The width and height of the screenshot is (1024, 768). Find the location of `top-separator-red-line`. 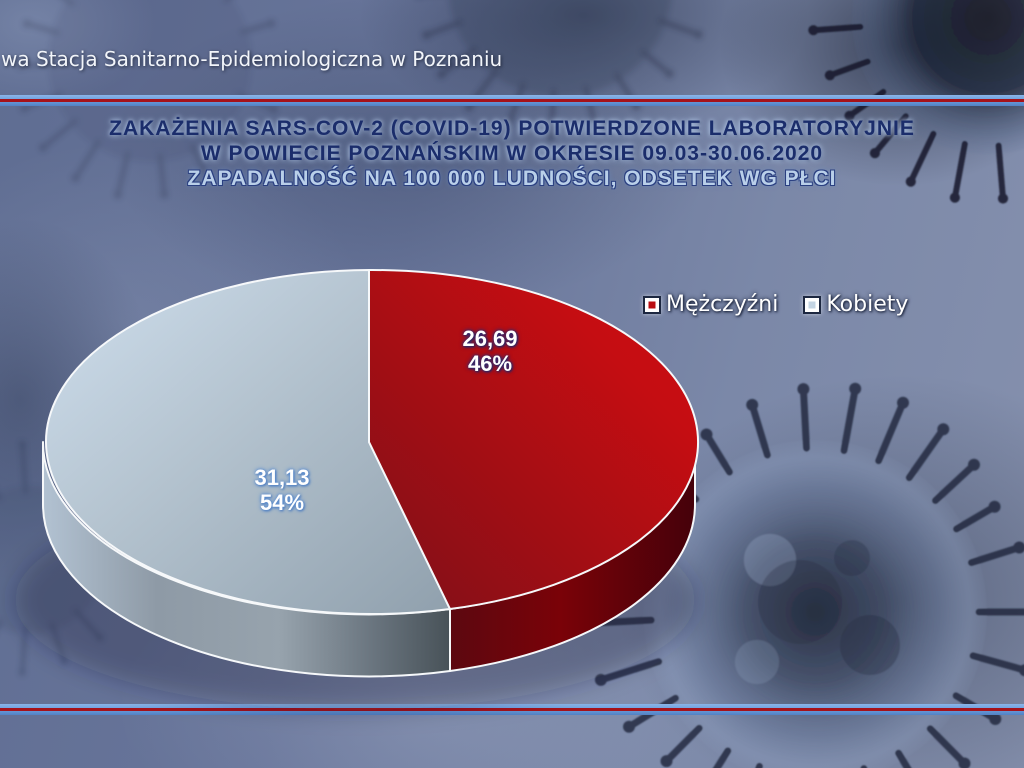

top-separator-red-line is located at coordinates (512, 100).